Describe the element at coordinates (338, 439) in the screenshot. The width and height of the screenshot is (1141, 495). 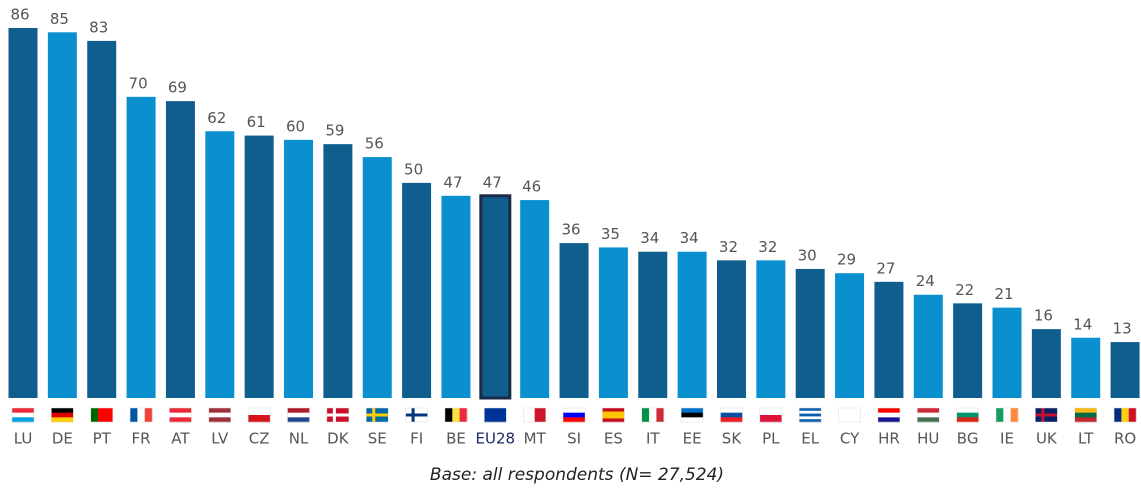
I see `x-tick-label: DK` at that location.